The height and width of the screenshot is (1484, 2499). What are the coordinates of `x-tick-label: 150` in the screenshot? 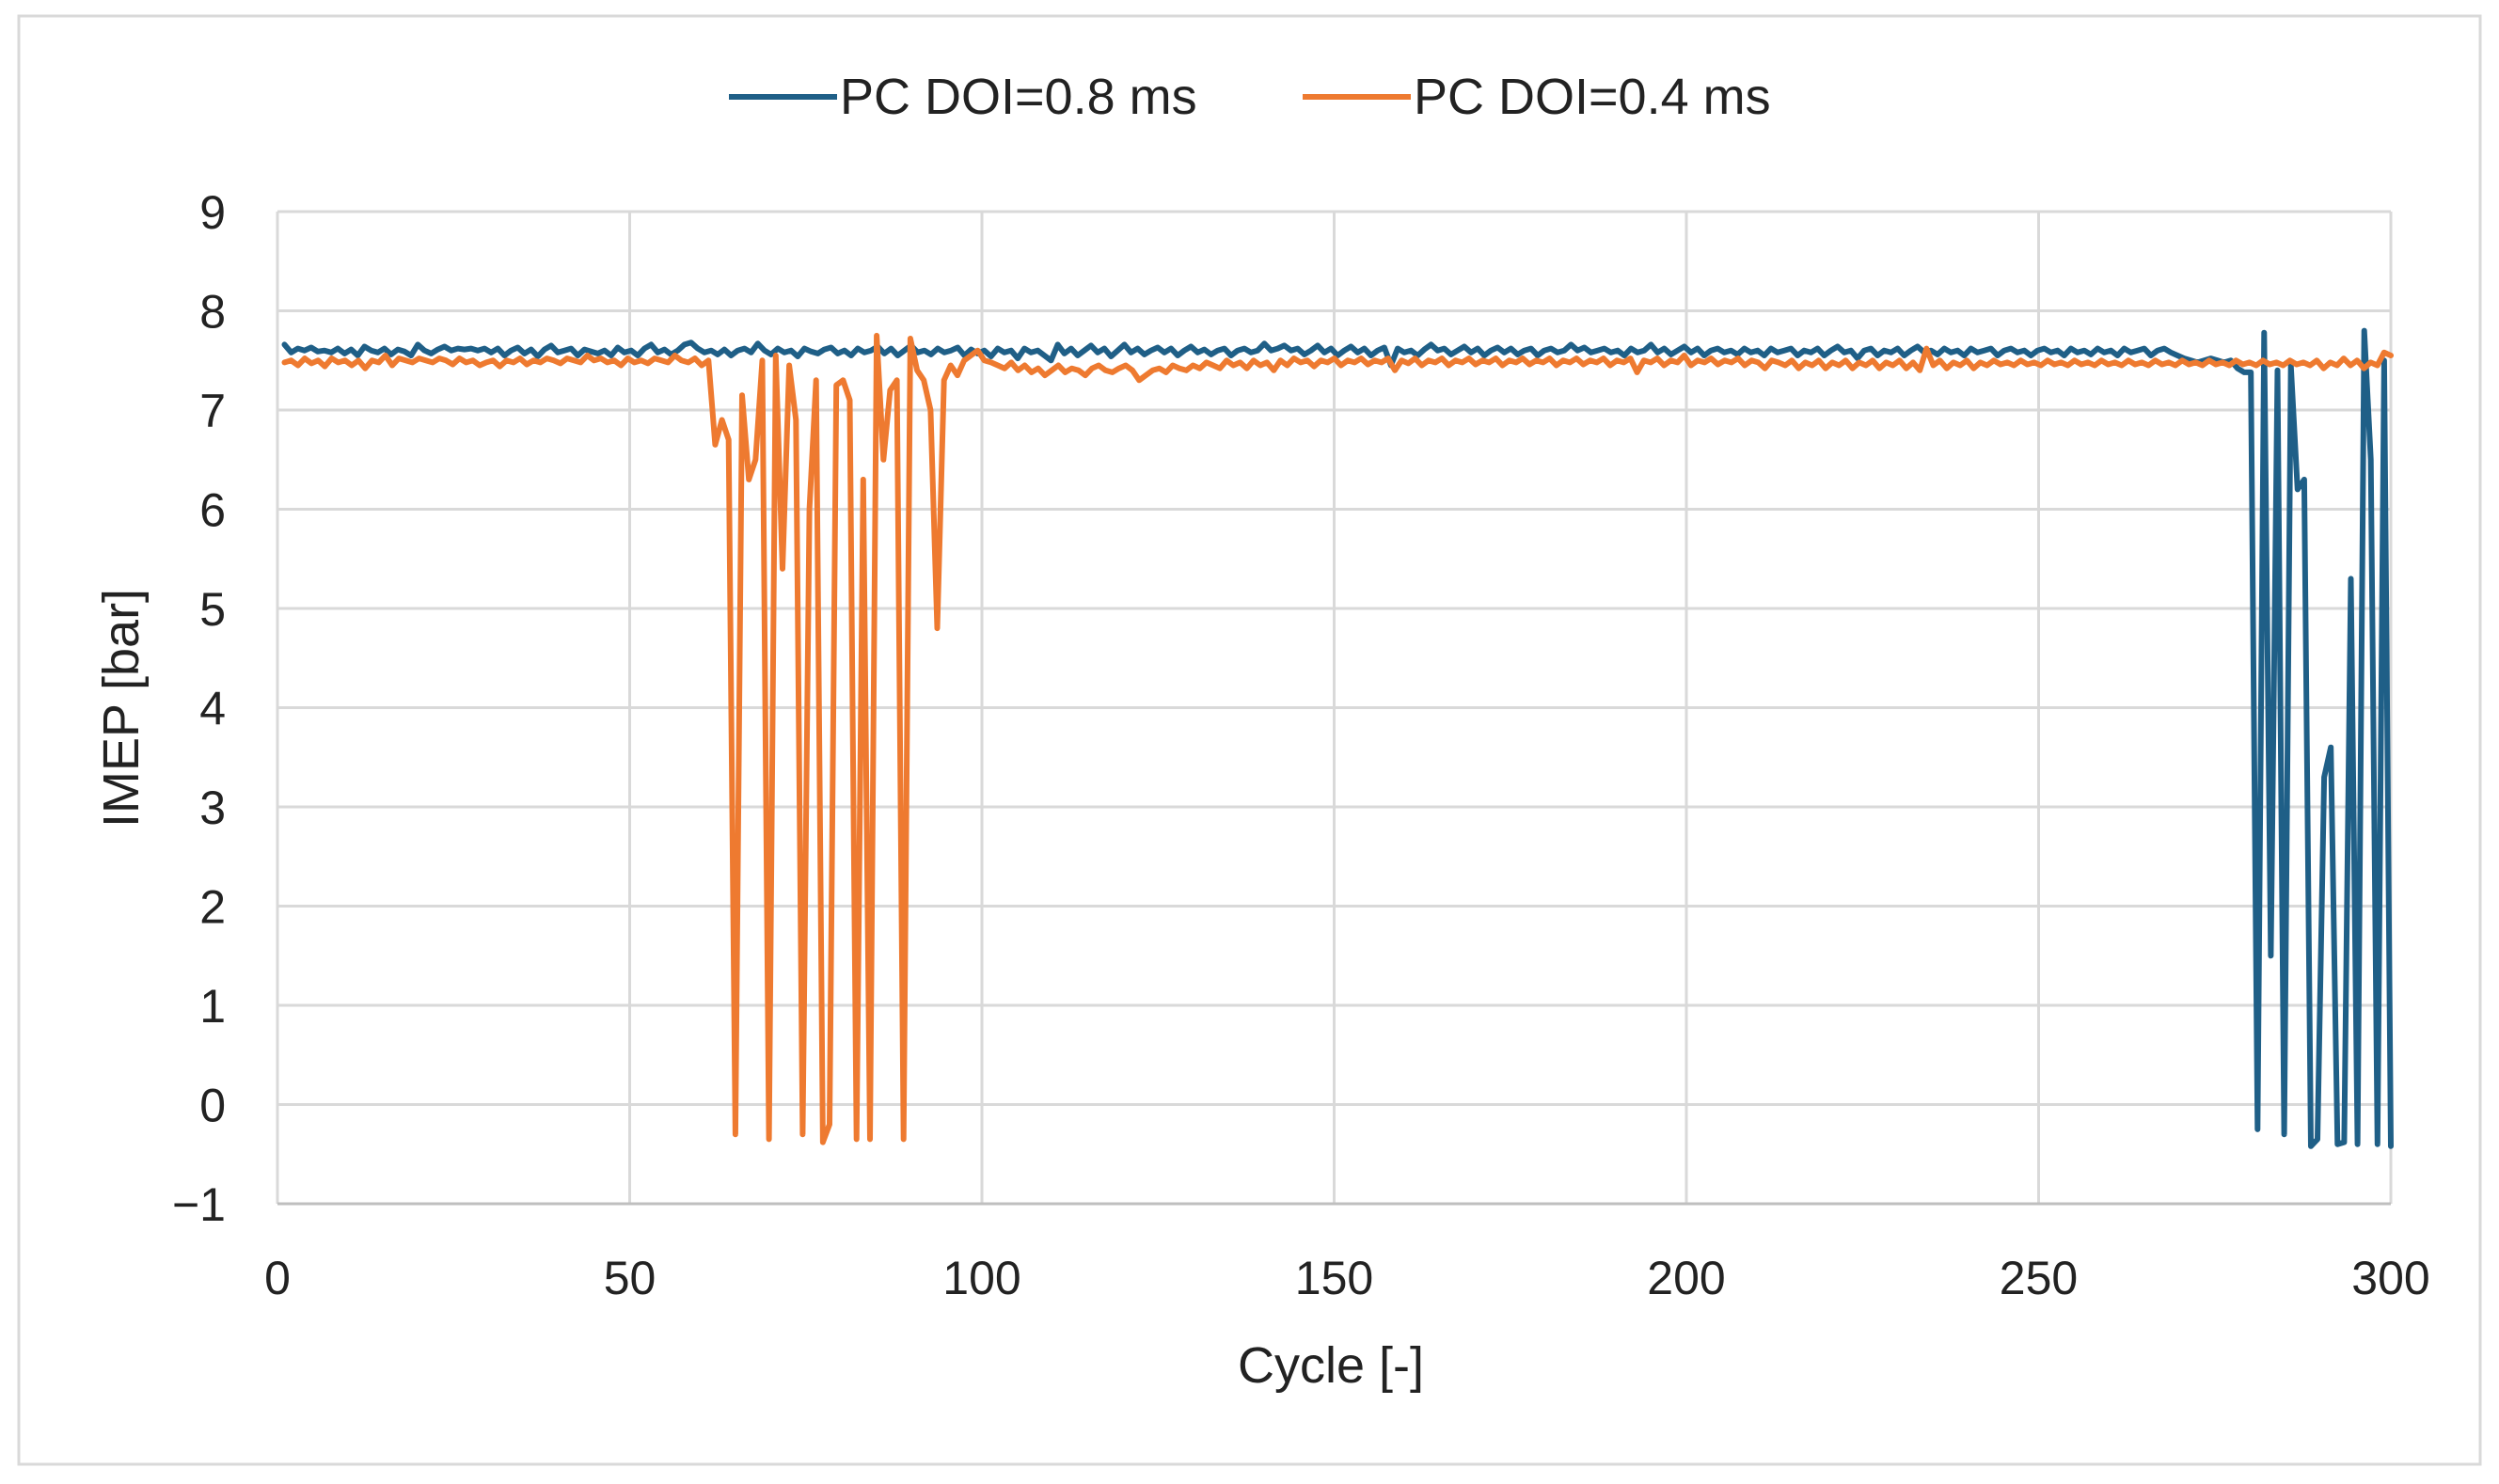 It's located at (1334, 1278).